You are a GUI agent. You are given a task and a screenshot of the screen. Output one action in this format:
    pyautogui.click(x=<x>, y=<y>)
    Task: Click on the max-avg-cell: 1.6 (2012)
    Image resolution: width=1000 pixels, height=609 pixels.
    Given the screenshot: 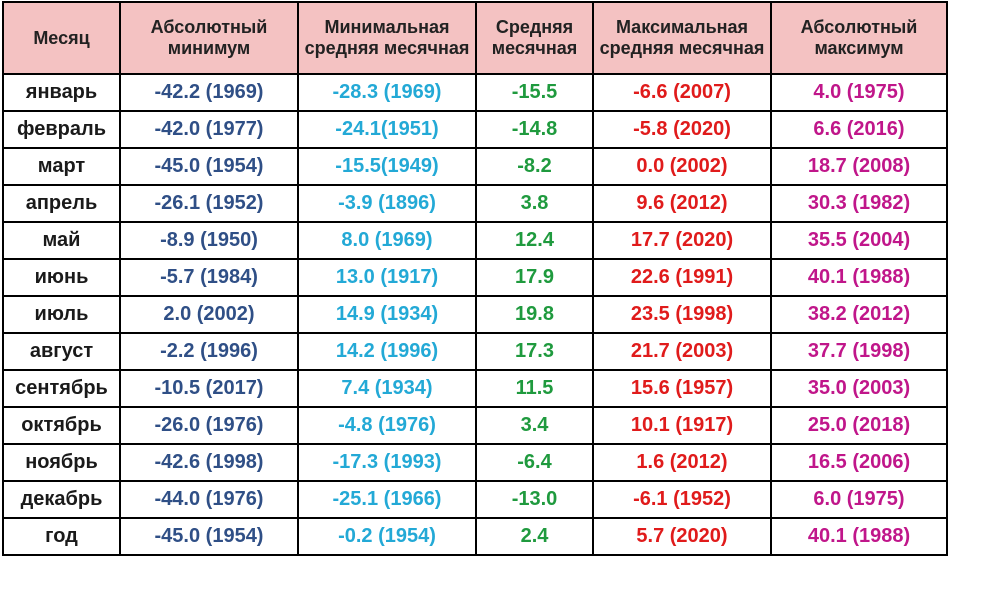 What is the action you would take?
    pyautogui.click(x=682, y=462)
    